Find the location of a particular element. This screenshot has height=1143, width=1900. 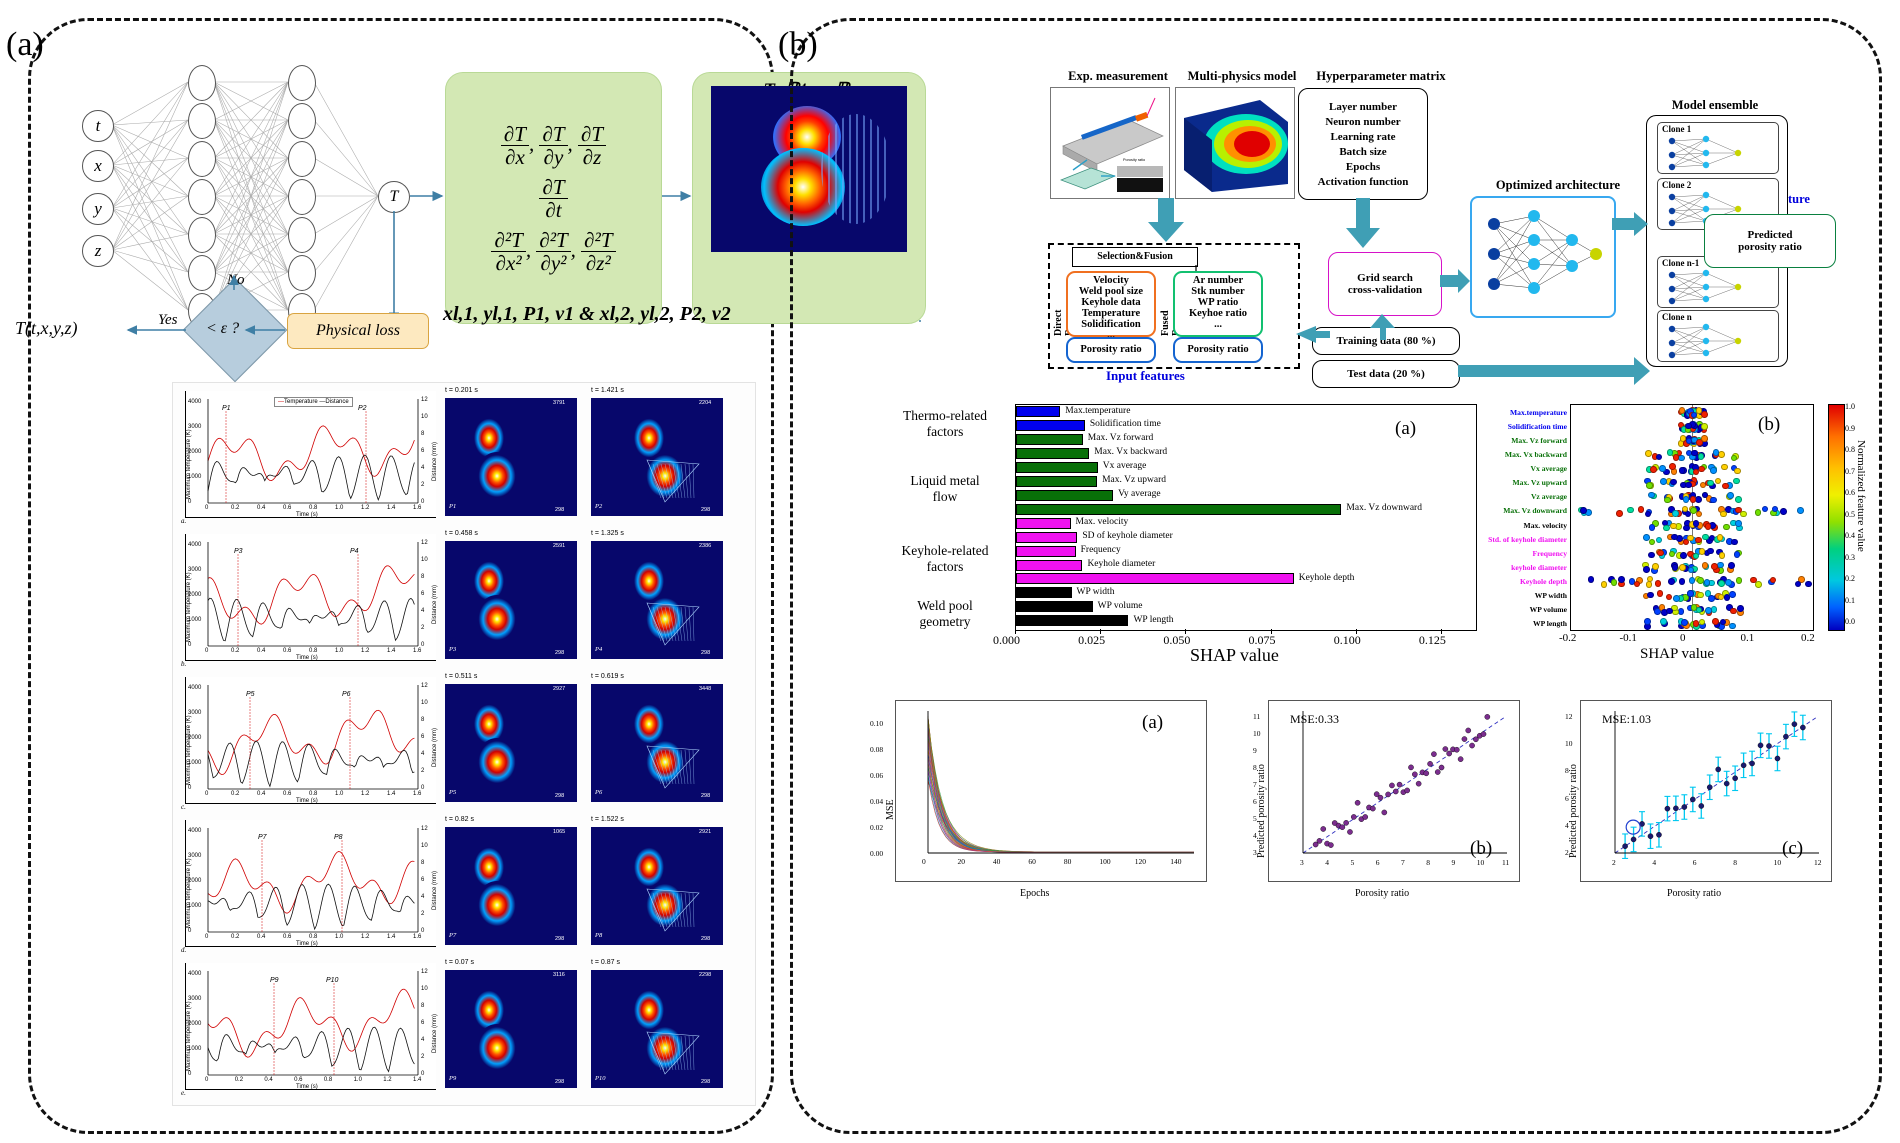

map-max-value: 2921 is located at coordinates (705, 832).